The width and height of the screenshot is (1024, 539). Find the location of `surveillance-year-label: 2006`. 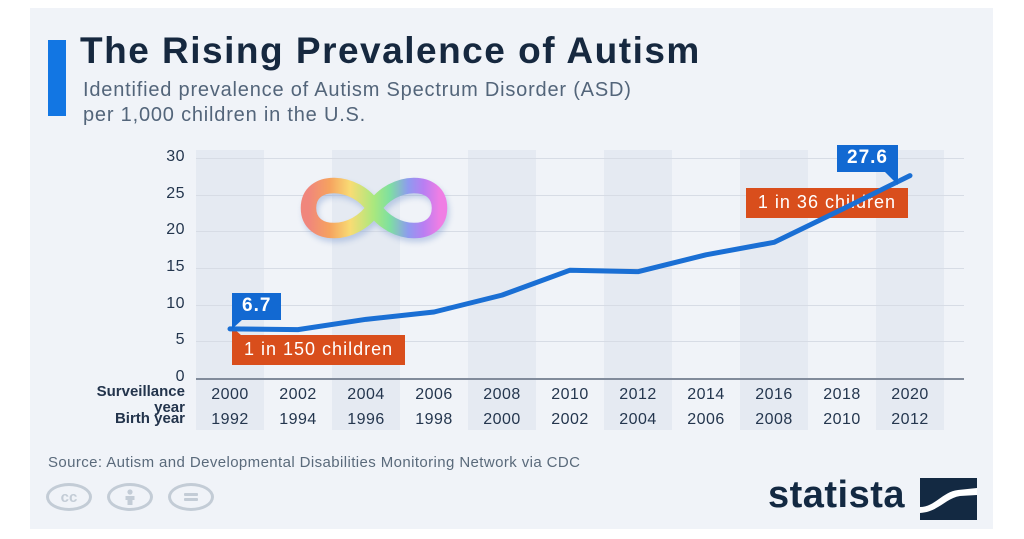

surveillance-year-label: 2006 is located at coordinates (434, 394).